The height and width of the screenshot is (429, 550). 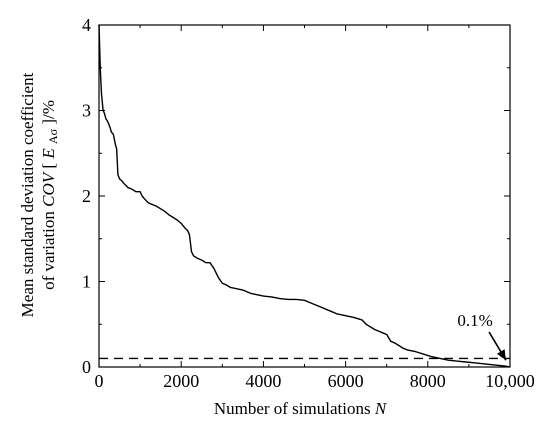 What do you see at coordinates (346, 381) in the screenshot?
I see `x-tick-label: 6000` at bounding box center [346, 381].